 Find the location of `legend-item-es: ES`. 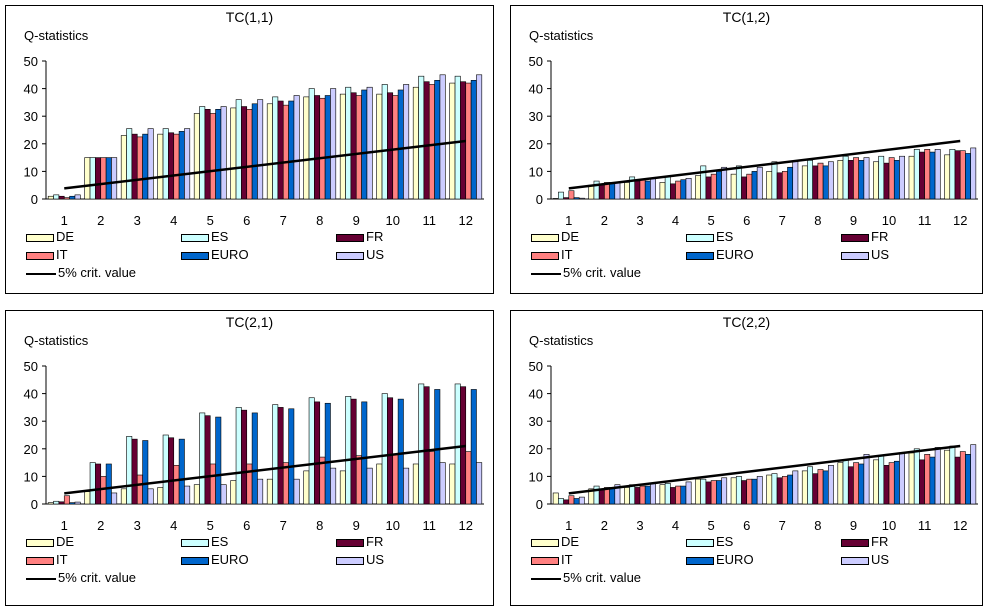

legend-item-es: ES is located at coordinates (204, 236).